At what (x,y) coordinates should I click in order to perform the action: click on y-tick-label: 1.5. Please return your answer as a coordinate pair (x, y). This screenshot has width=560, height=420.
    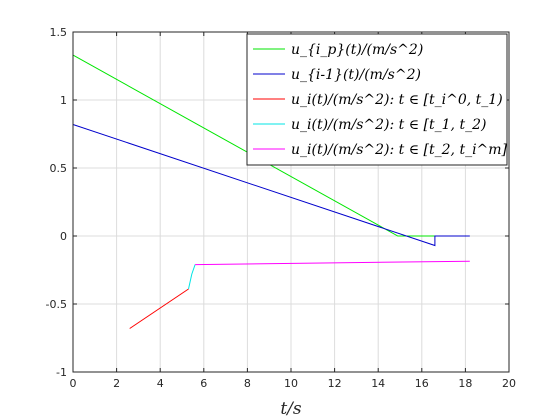
    Looking at the image, I should click on (59, 32).